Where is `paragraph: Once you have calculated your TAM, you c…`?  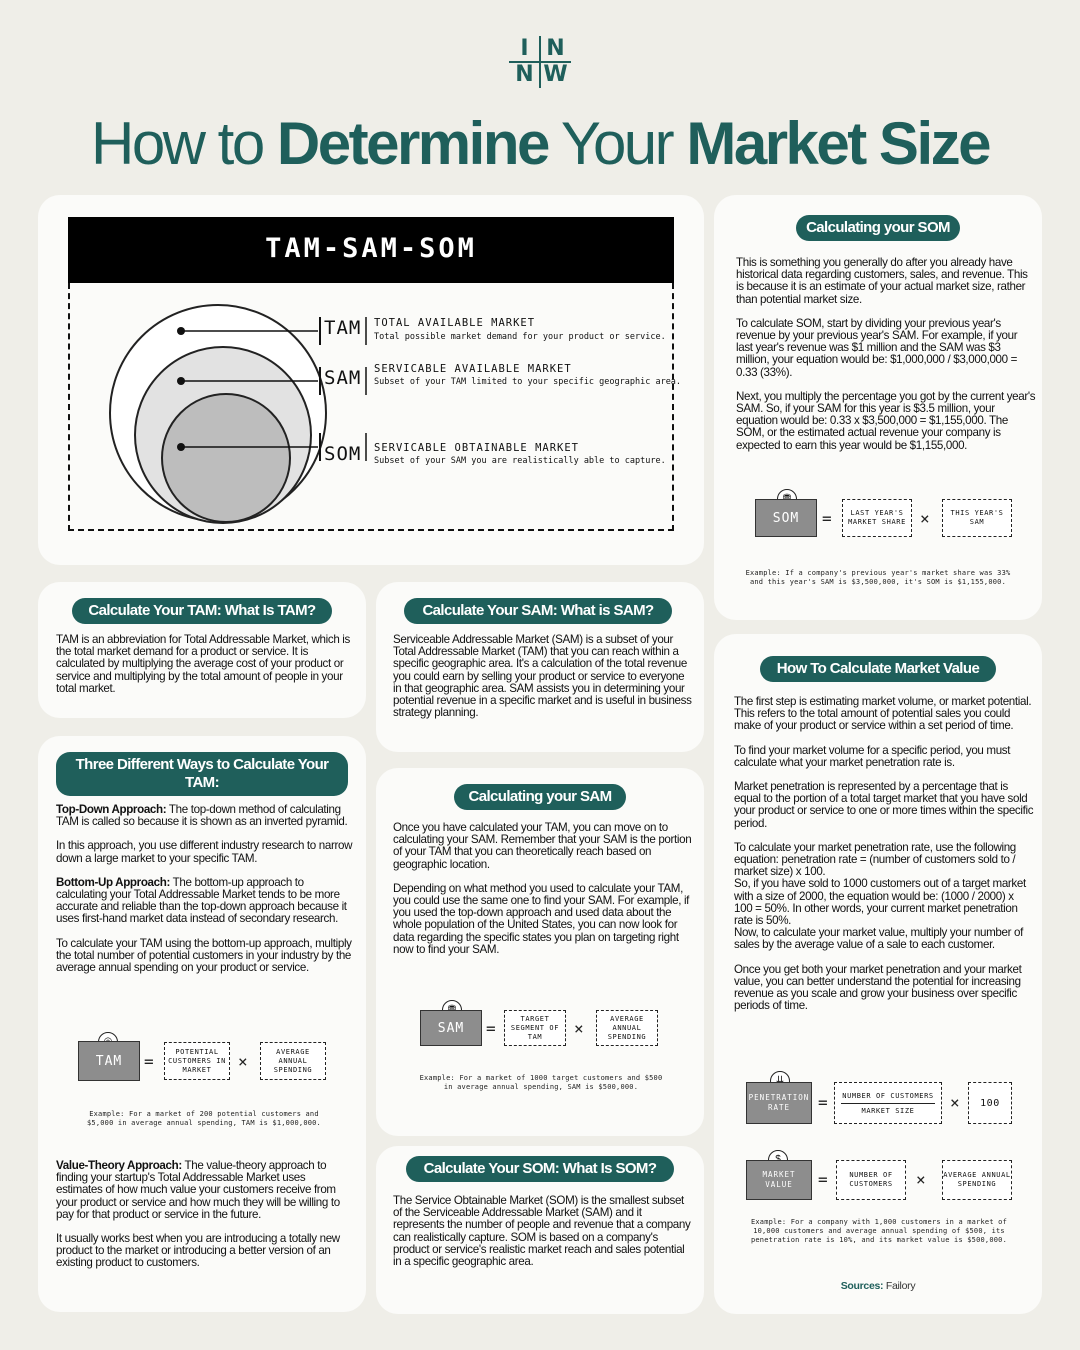
paragraph: Once you have calculated your TAM, you c… is located at coordinates (542, 846).